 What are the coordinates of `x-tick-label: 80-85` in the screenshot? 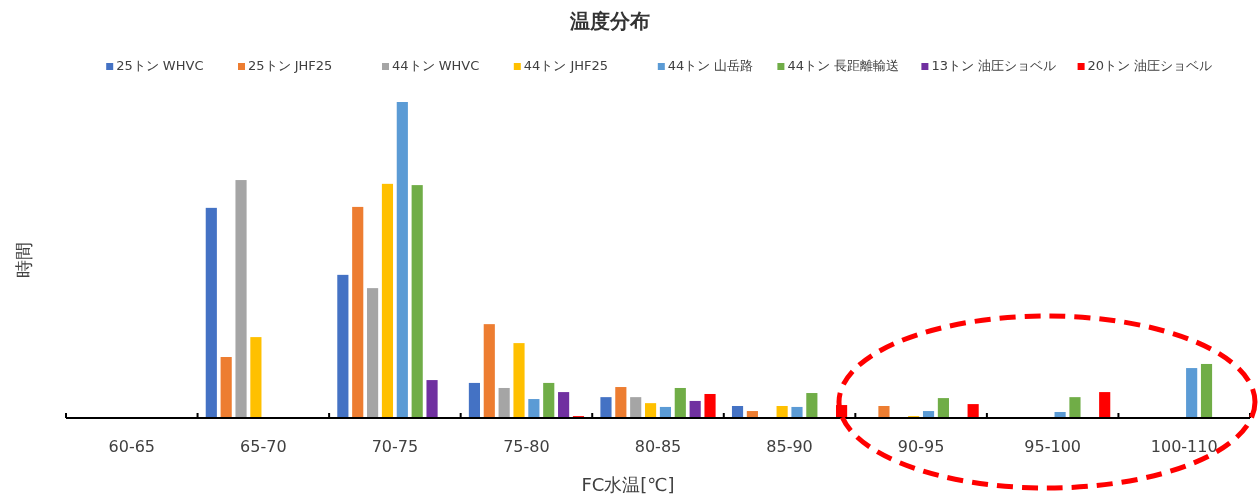 It's located at (658, 446).